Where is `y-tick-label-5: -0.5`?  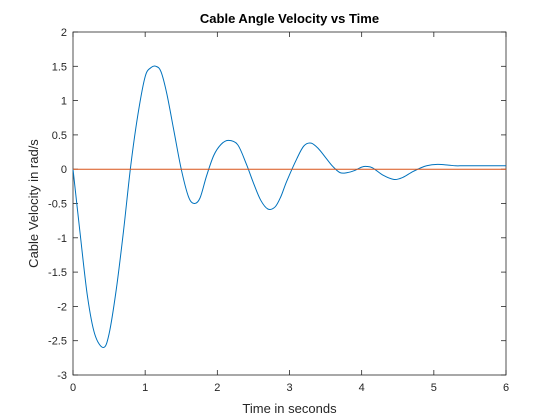
y-tick-label-5: -0.5 is located at coordinates (57, 205).